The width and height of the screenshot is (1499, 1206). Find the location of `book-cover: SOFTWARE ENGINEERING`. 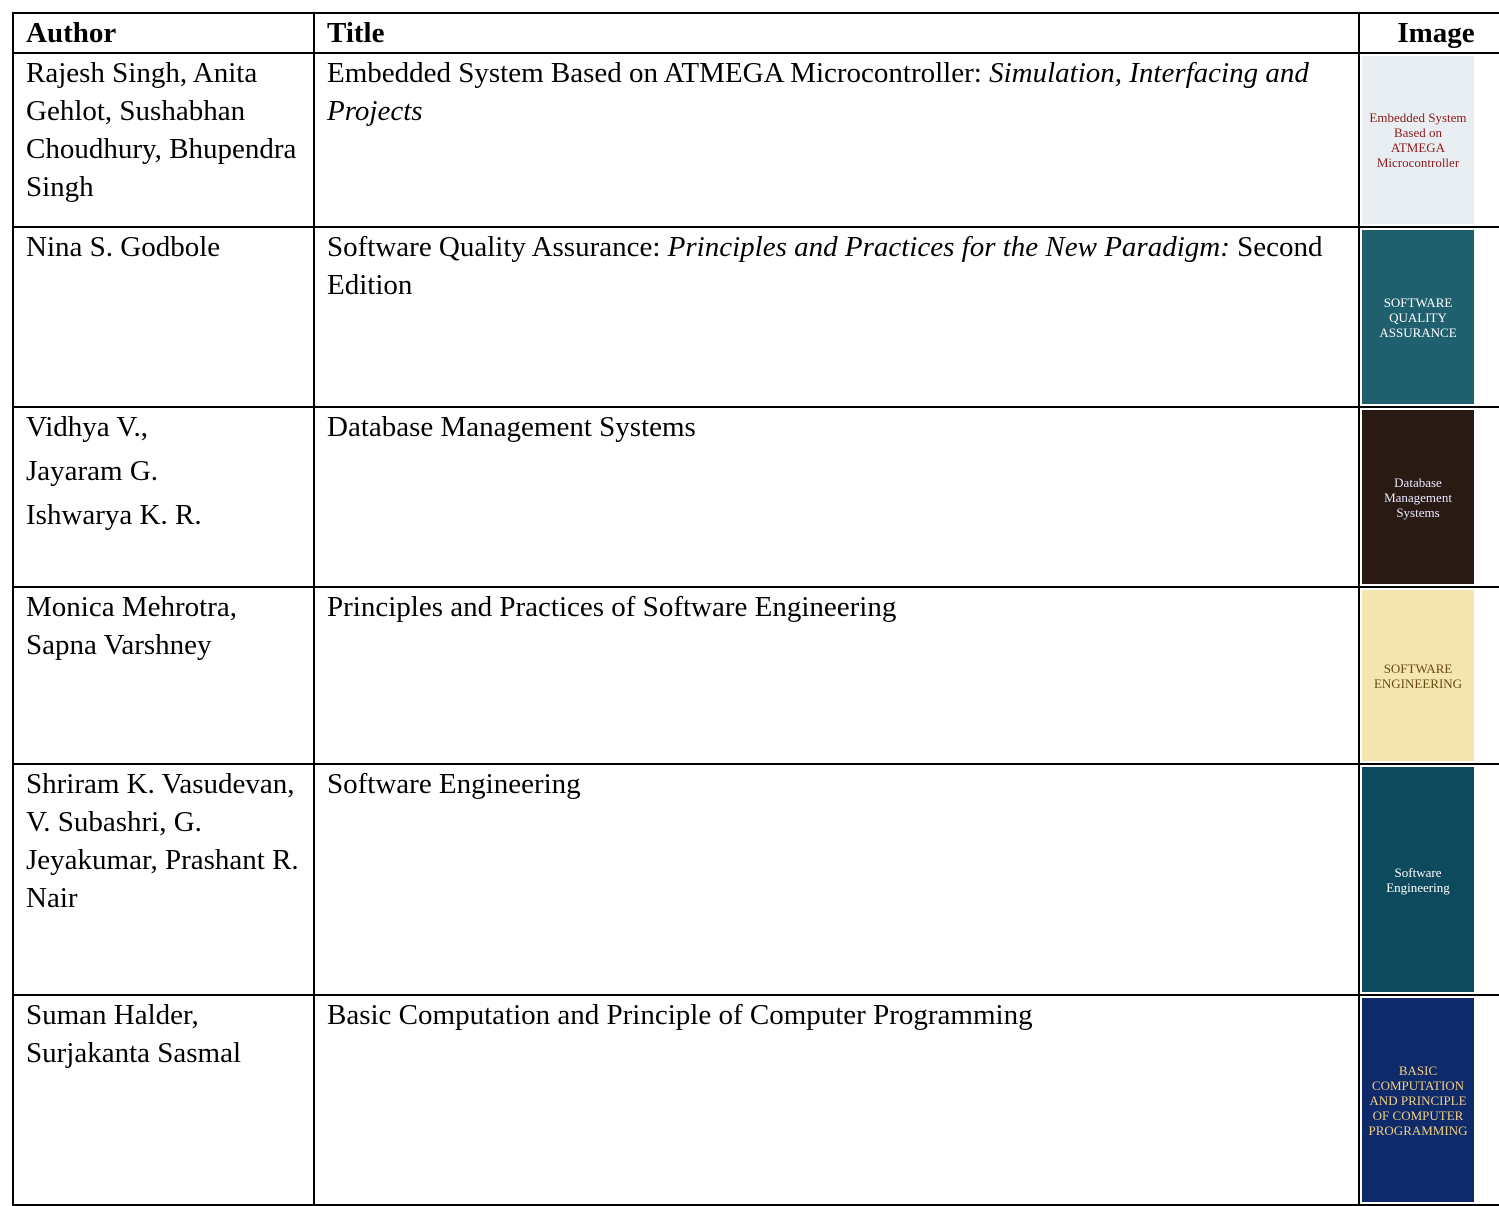

book-cover: SOFTWARE ENGINEERING is located at coordinates (1418, 675).